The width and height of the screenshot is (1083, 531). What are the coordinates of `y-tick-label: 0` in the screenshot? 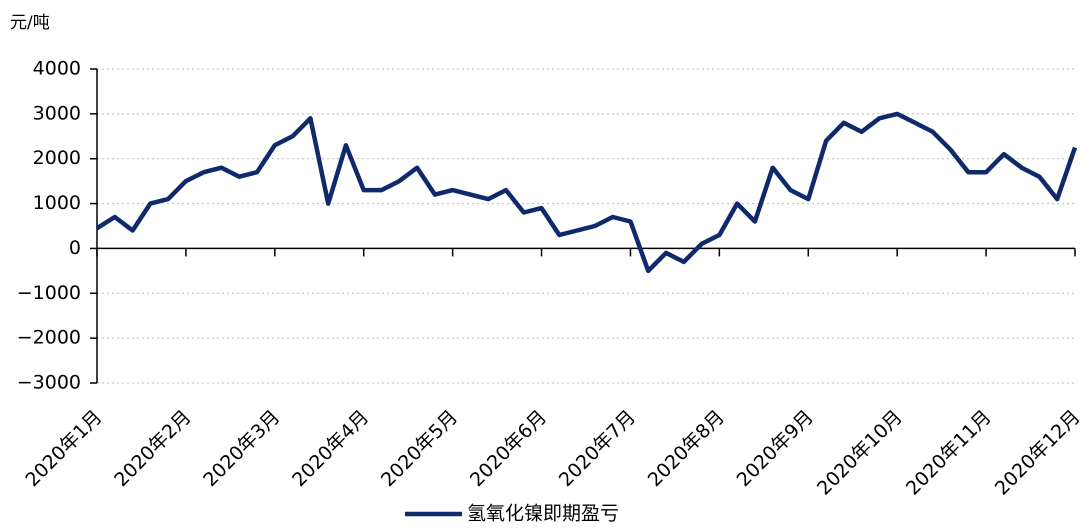 It's located at (75, 248).